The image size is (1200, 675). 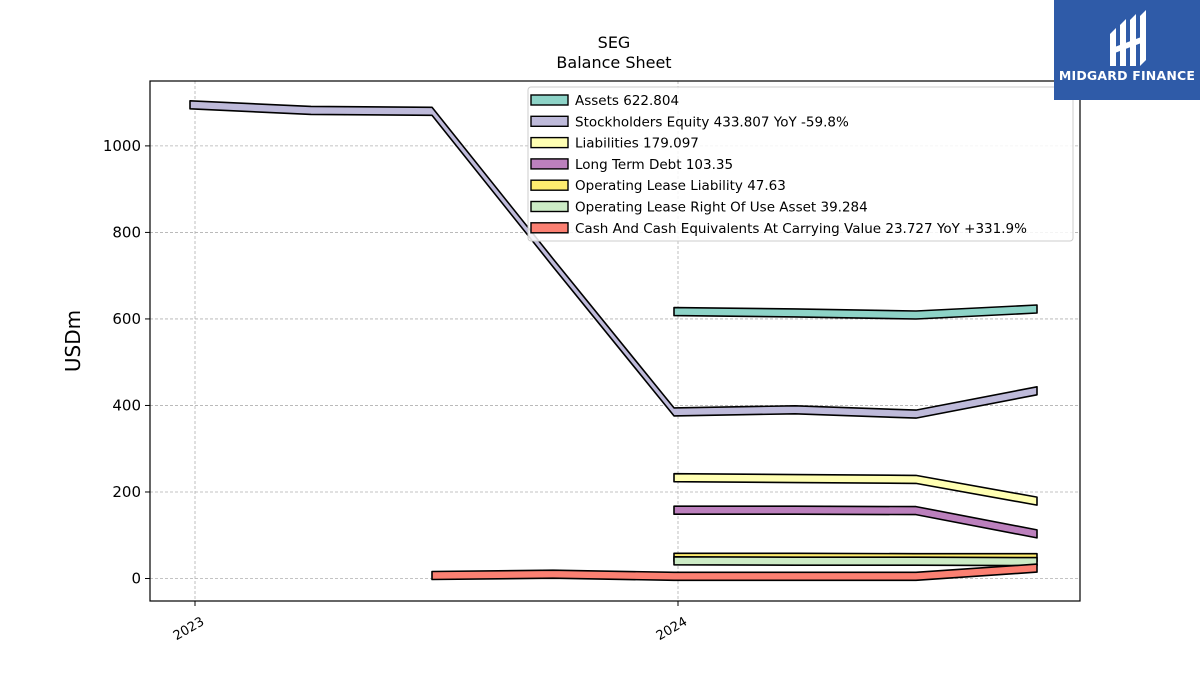 I want to click on y-tick-label: 200, so click(x=126, y=492).